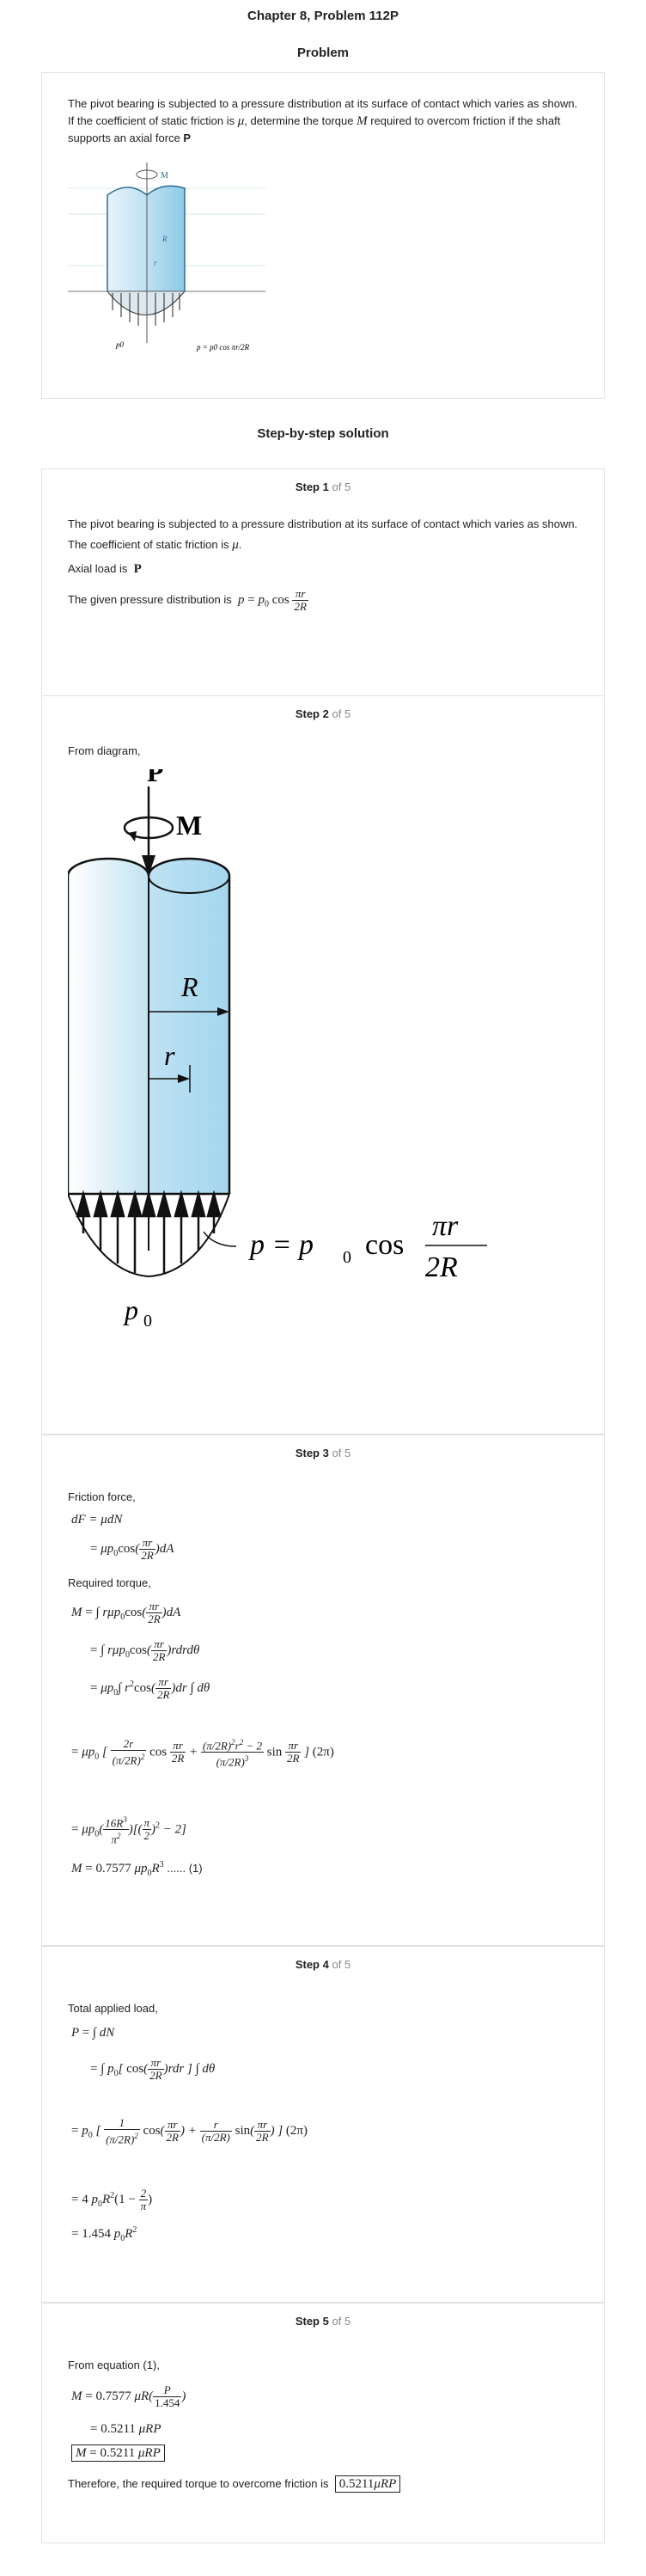 This screenshot has width=646, height=2576. I want to click on step-1-text-2: The coefficient of static friction is μ., so click(155, 545).